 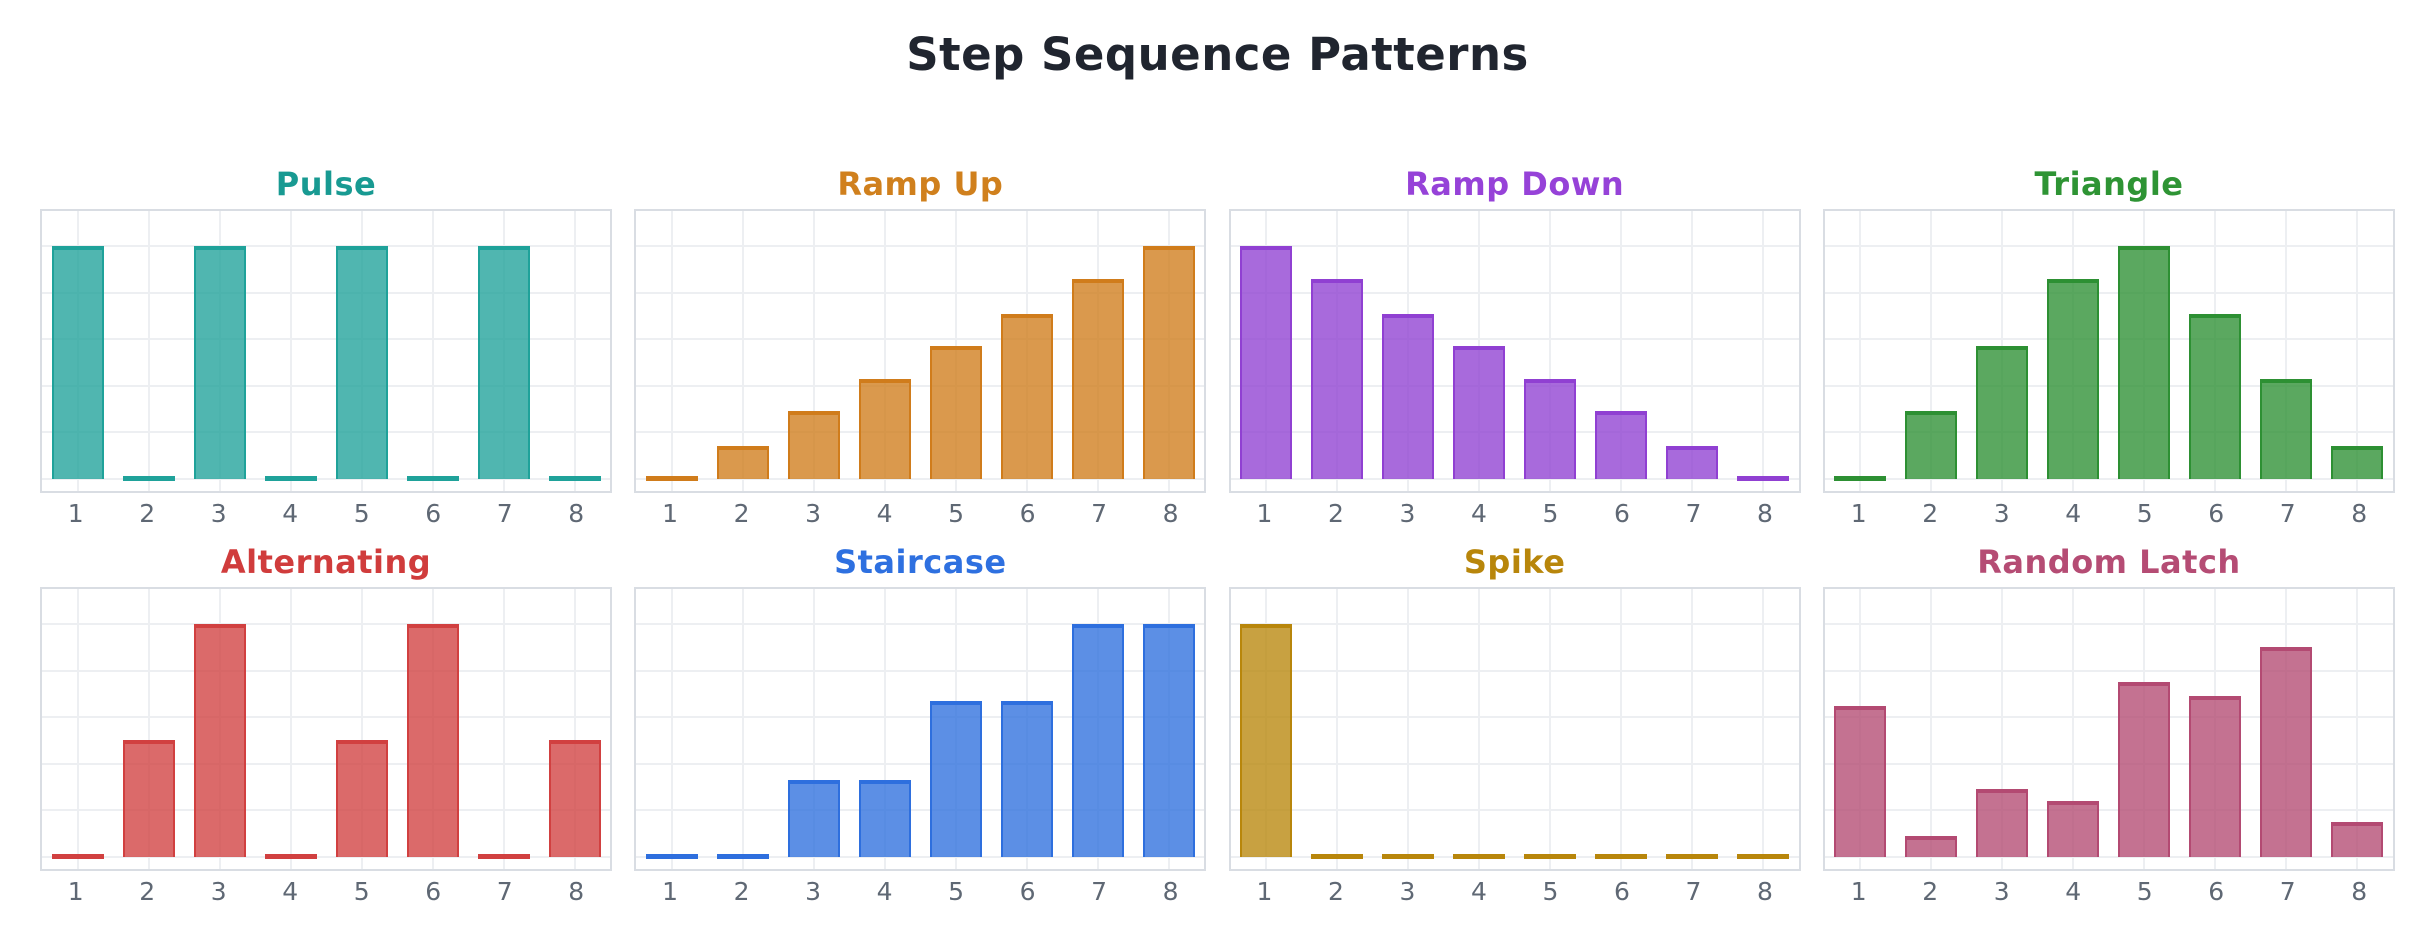 I want to click on chart-panel: Pulse 1 2 3 4 5 6 7 8, so click(x=326, y=347).